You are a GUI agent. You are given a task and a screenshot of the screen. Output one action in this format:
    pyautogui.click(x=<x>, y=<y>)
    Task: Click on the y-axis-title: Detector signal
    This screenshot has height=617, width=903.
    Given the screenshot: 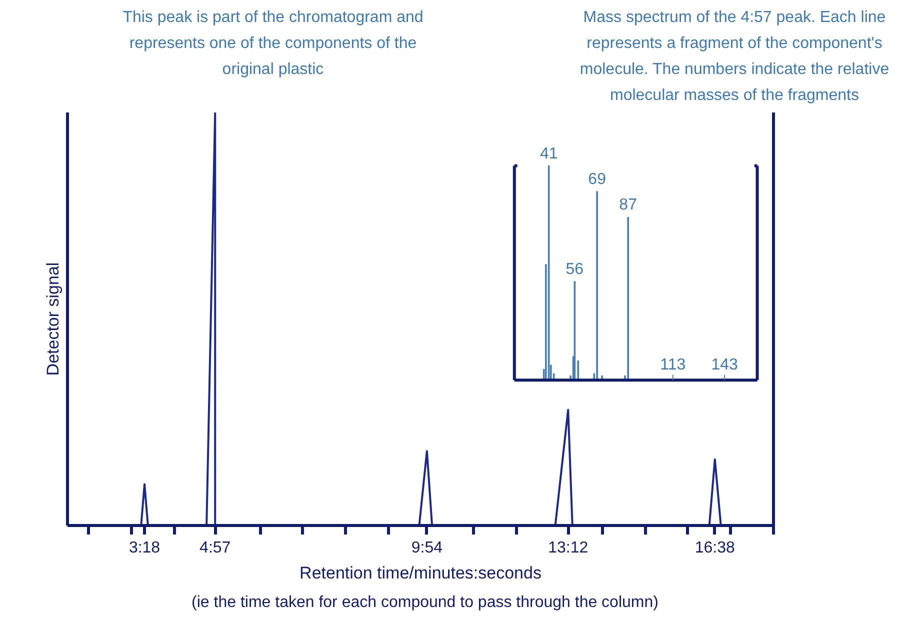 What is the action you would take?
    pyautogui.click(x=53, y=319)
    